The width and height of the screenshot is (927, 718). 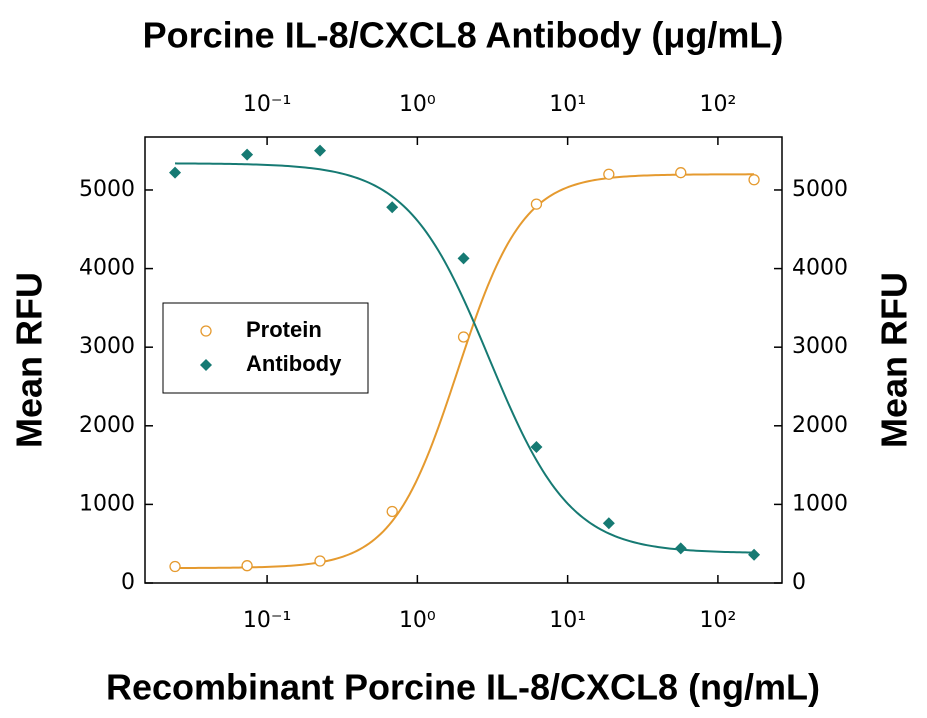 I want to click on y2-axis-label: Mean RFU, so click(x=894, y=360).